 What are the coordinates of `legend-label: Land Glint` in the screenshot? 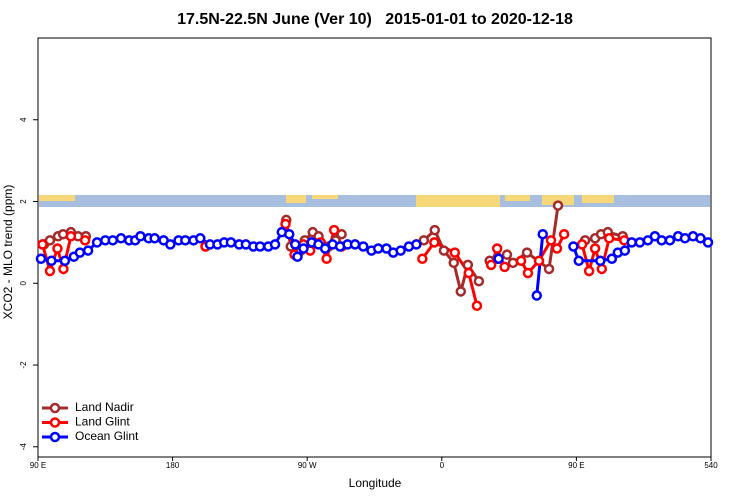 It's located at (102, 422).